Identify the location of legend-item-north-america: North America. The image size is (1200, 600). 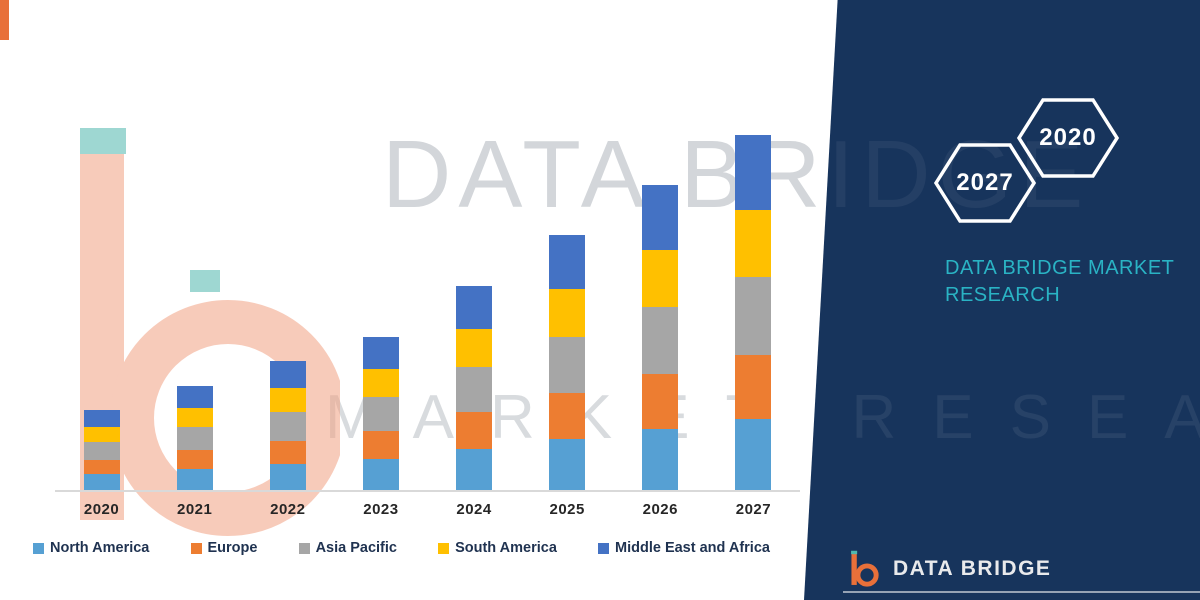
(91, 548).